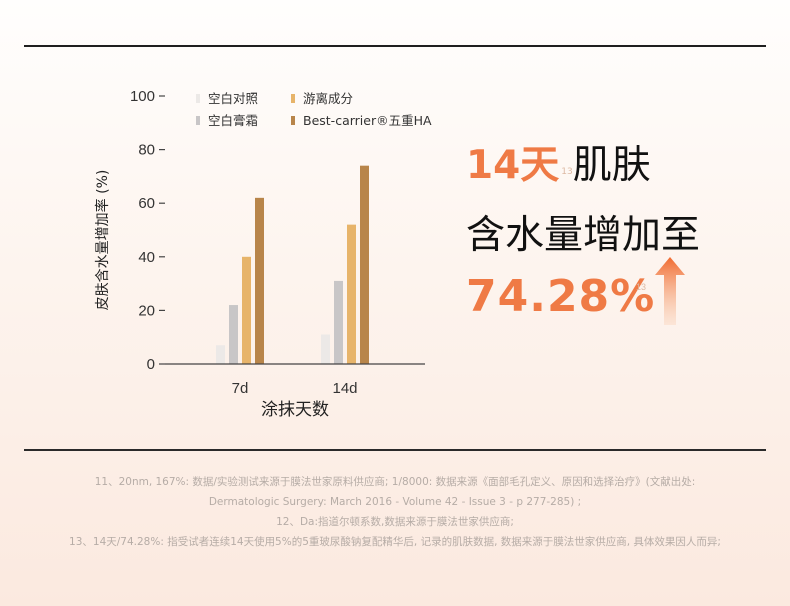 The width and height of the screenshot is (790, 606). What do you see at coordinates (146, 150) in the screenshot?
I see `y-tick-label: 80` at bounding box center [146, 150].